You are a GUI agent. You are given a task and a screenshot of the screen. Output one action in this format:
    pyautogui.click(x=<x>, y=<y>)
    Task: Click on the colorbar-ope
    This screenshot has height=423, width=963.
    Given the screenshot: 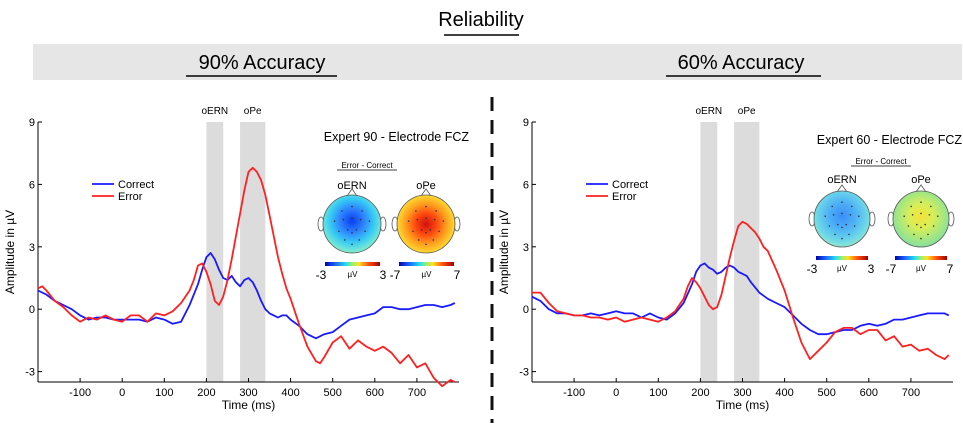 What is the action you would take?
    pyautogui.click(x=921, y=258)
    